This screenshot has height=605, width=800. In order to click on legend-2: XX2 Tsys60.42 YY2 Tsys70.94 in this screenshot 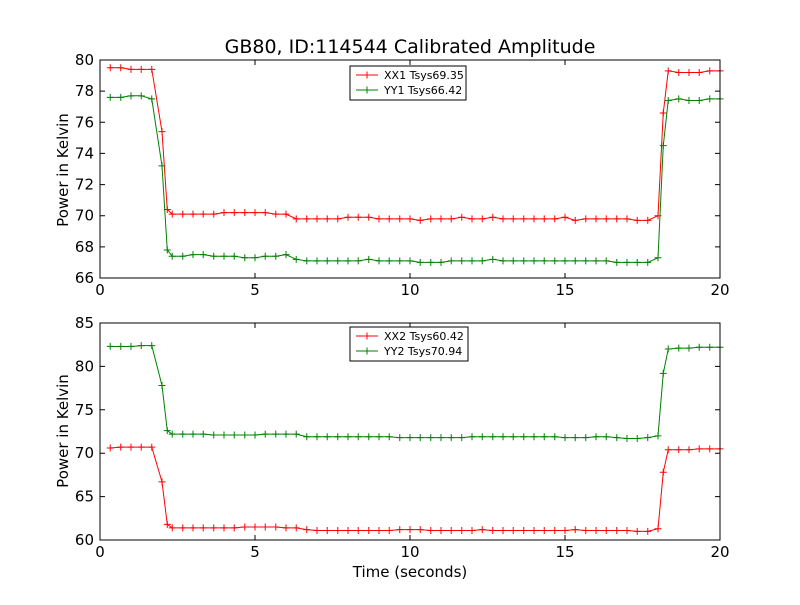, I will do `click(409, 344)`.